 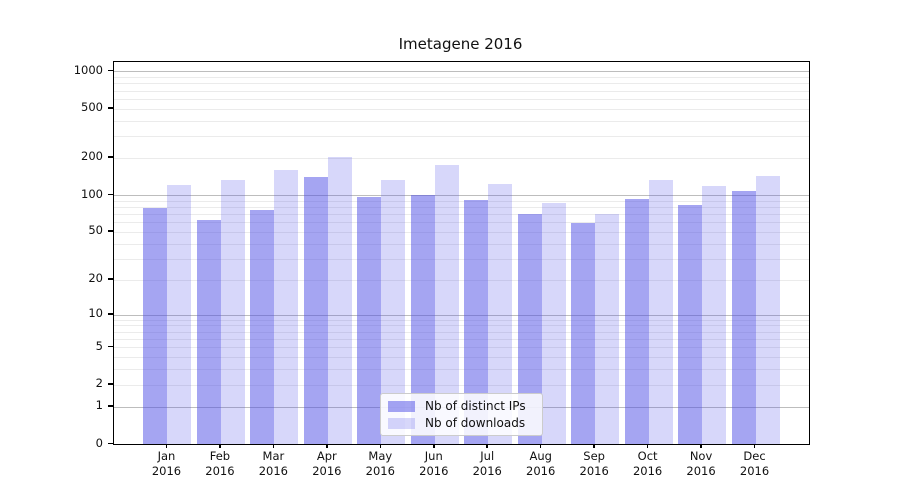 What do you see at coordinates (754, 463) in the screenshot?
I see `x-tick-label: Dec 2016` at bounding box center [754, 463].